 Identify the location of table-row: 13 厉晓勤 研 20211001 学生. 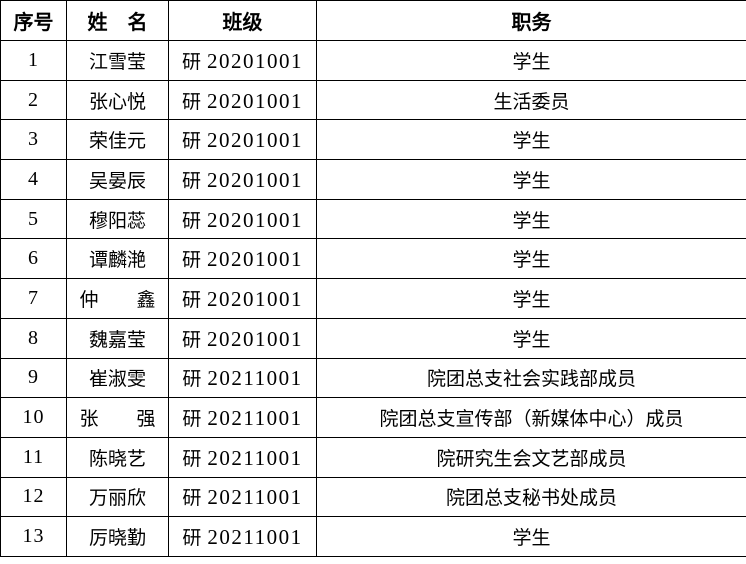
(373, 536).